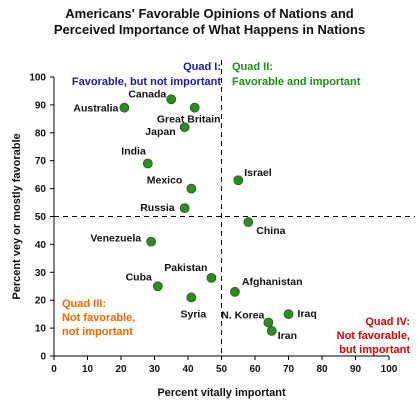 This screenshot has height=405, width=419. Describe the element at coordinates (43, 357) in the screenshot. I see `y-tick-label: 0` at that location.